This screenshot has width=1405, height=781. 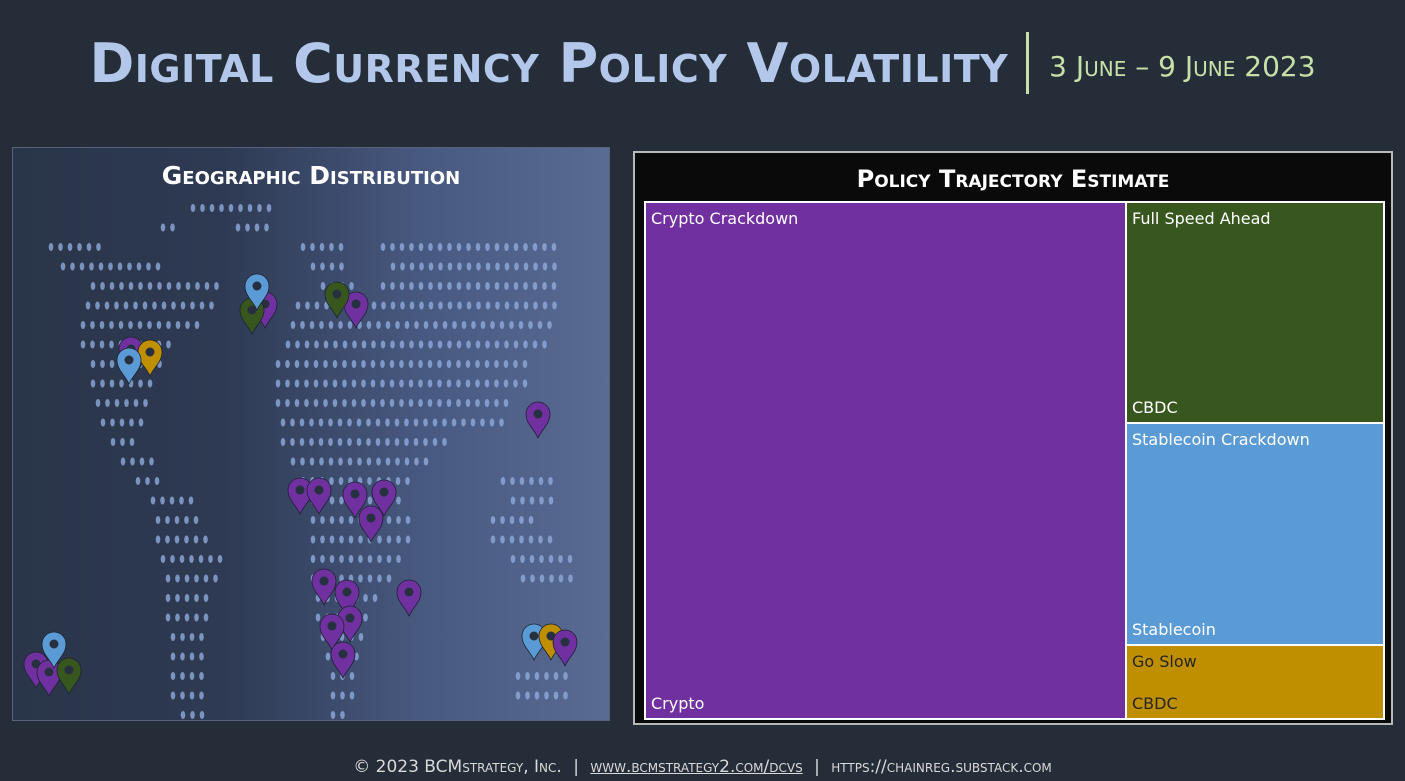 What do you see at coordinates (493, 767) in the screenshot?
I see `footer-company: BCMstrategy, Inc.` at bounding box center [493, 767].